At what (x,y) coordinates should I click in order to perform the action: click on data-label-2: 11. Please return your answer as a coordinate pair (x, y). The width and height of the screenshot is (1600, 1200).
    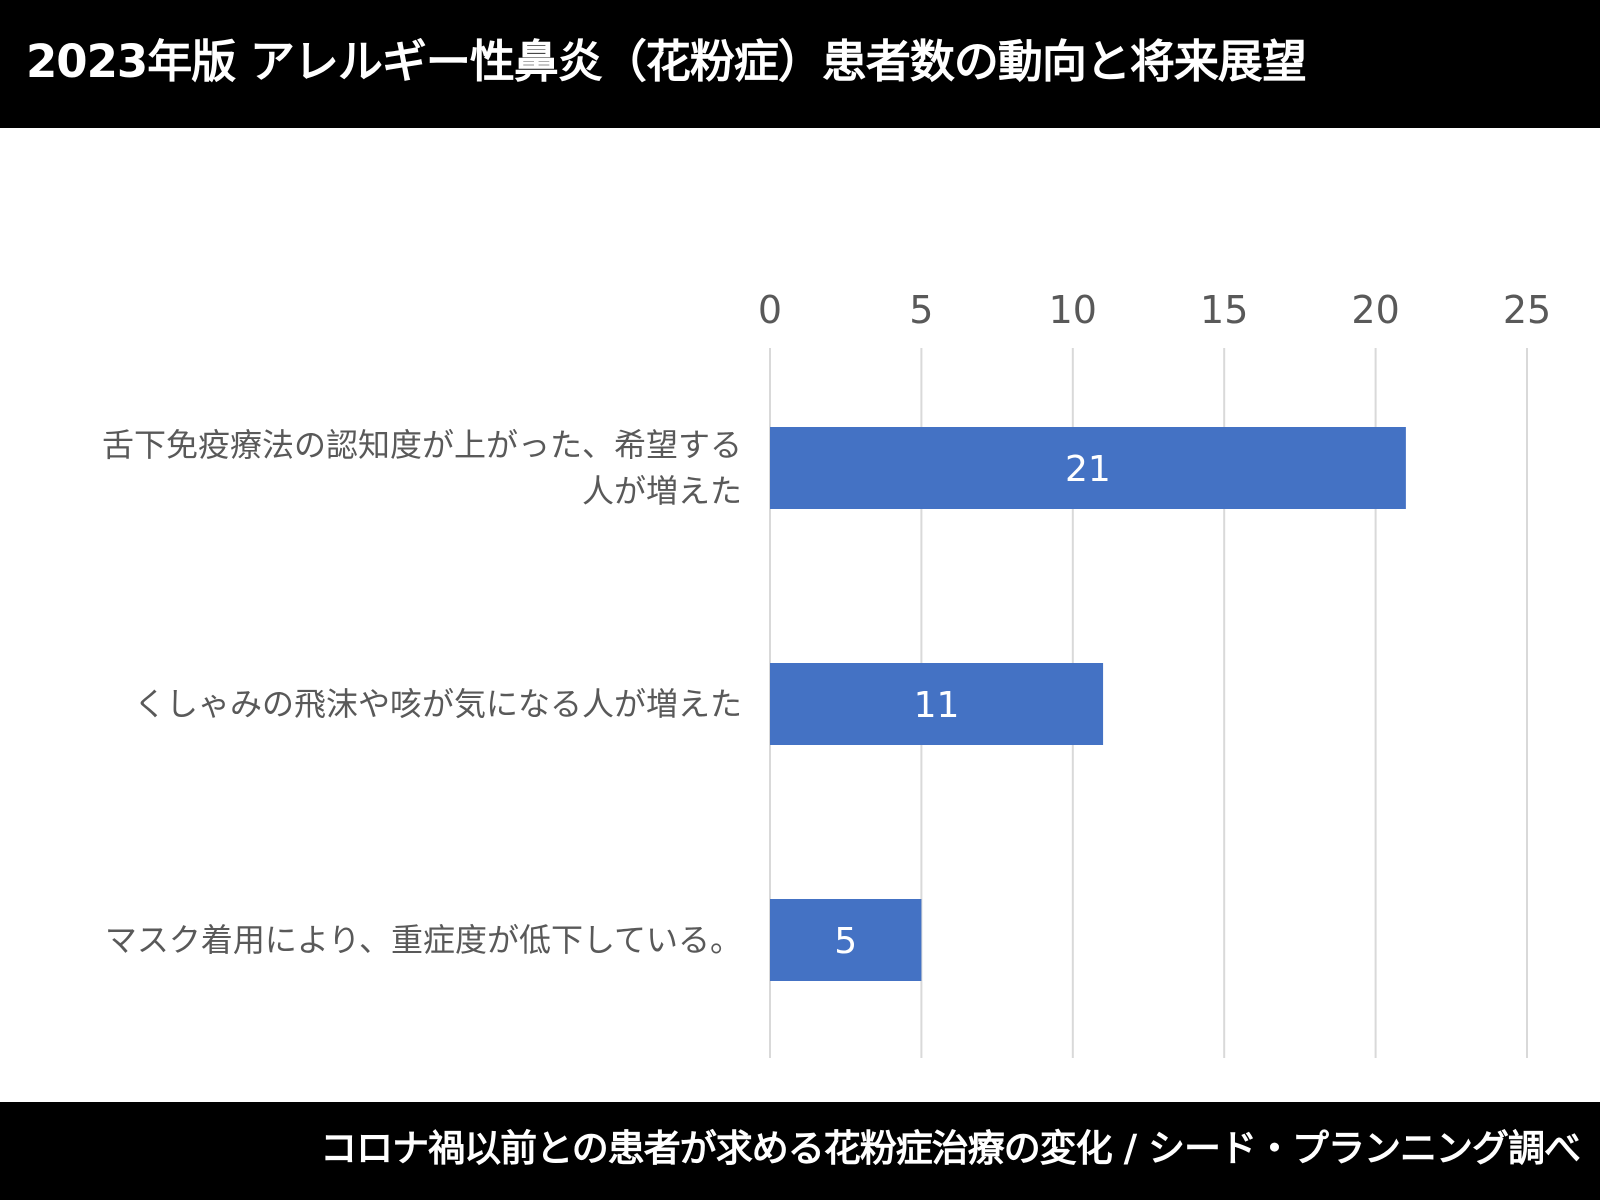
    Looking at the image, I should click on (937, 705).